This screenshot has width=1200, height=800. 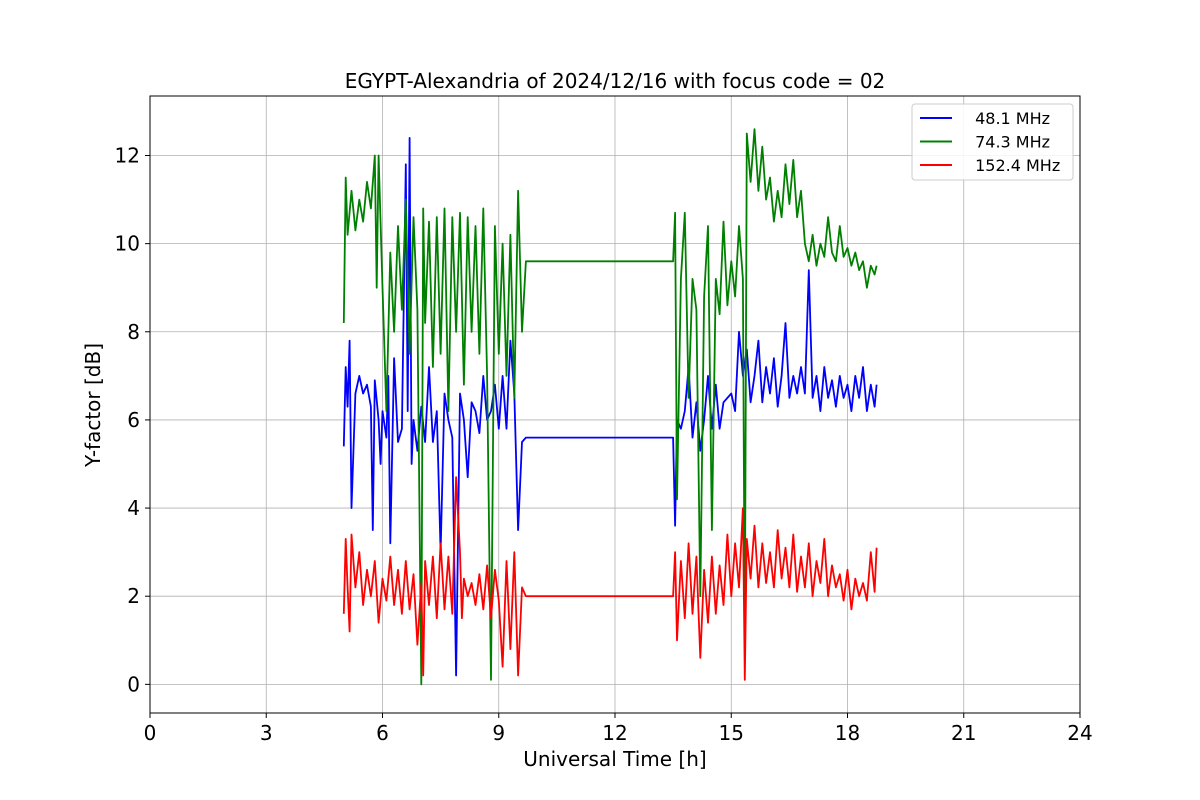 What do you see at coordinates (133, 684) in the screenshot?
I see `y-tick-label: 0` at bounding box center [133, 684].